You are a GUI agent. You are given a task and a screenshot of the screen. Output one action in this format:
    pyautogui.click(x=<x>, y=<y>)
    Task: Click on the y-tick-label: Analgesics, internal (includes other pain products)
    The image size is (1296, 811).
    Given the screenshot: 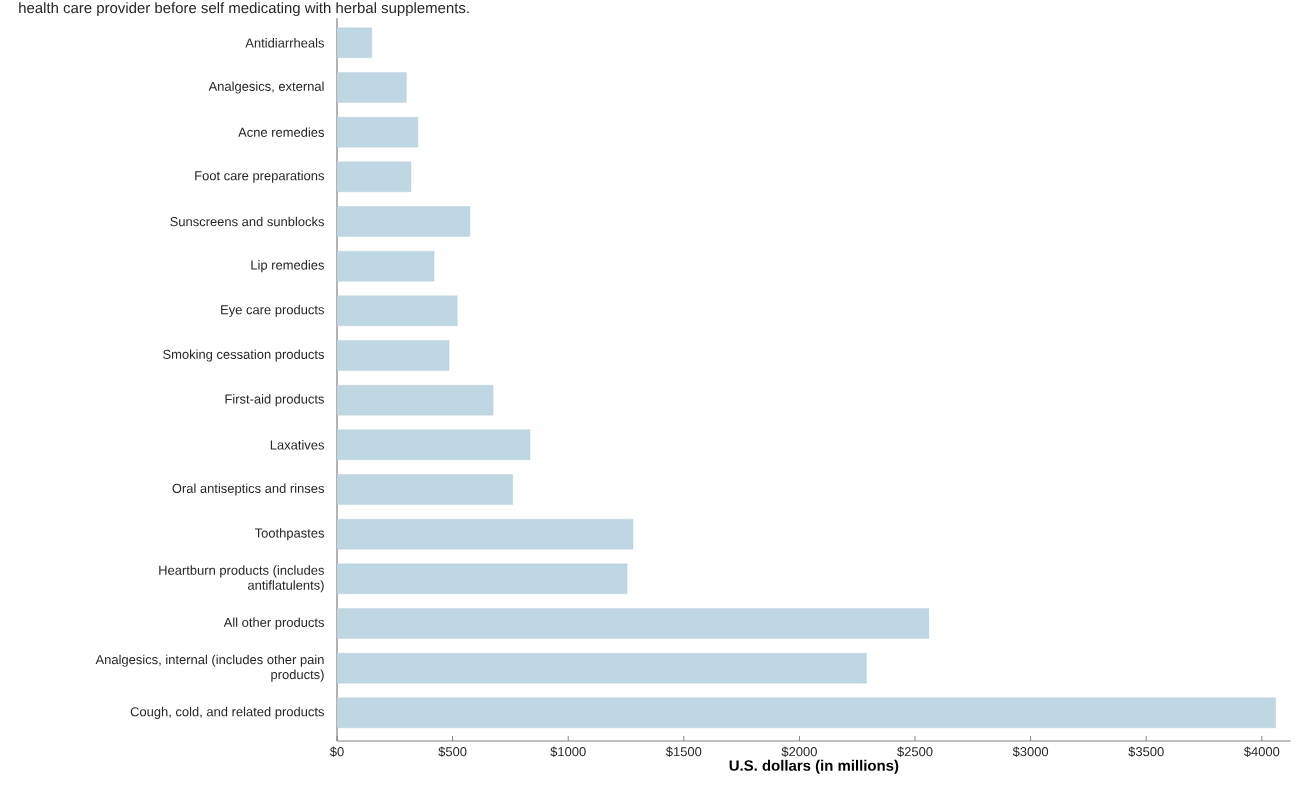 What is the action you would take?
    pyautogui.click(x=209, y=668)
    